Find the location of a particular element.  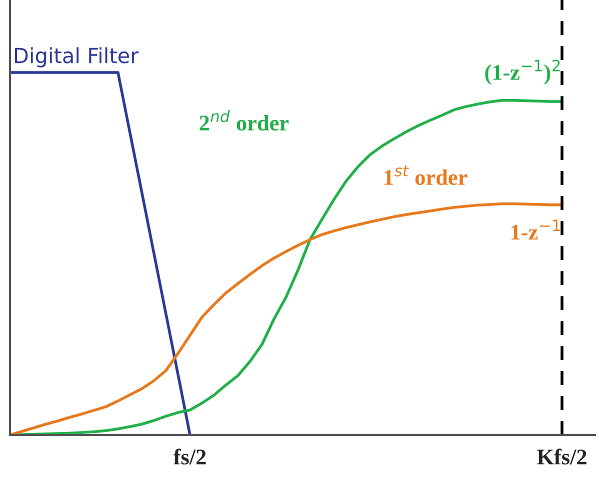

annotation: (1-z$^{−1}$)$^{2}$ is located at coordinates (522, 72).